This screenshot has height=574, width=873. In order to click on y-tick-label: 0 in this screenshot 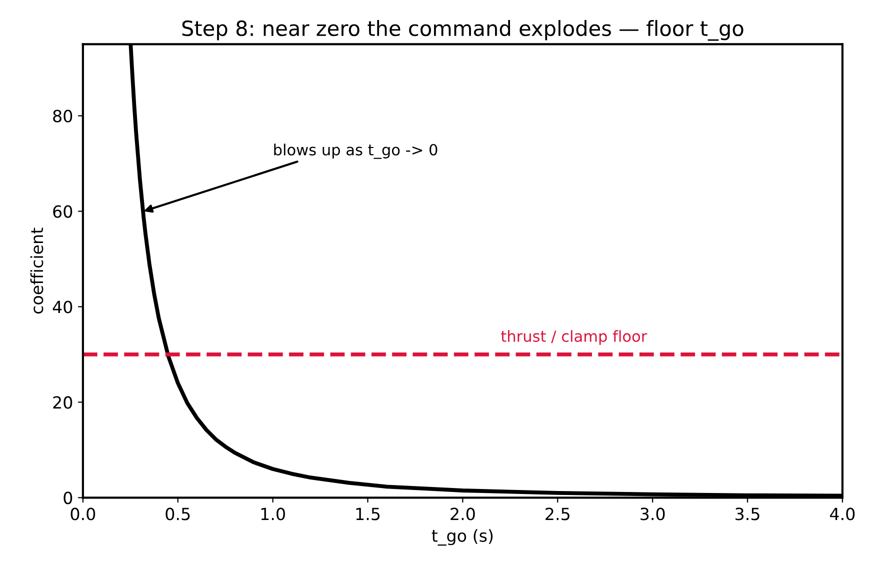, I will do `click(68, 498)`.